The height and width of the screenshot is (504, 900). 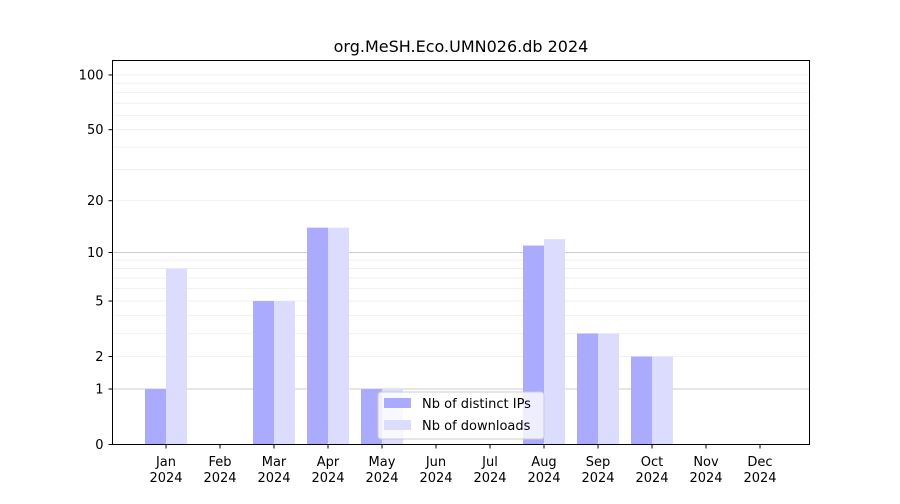 I want to click on y-axis: 0 1 2 5 10 20 50 100, so click(x=96, y=260).